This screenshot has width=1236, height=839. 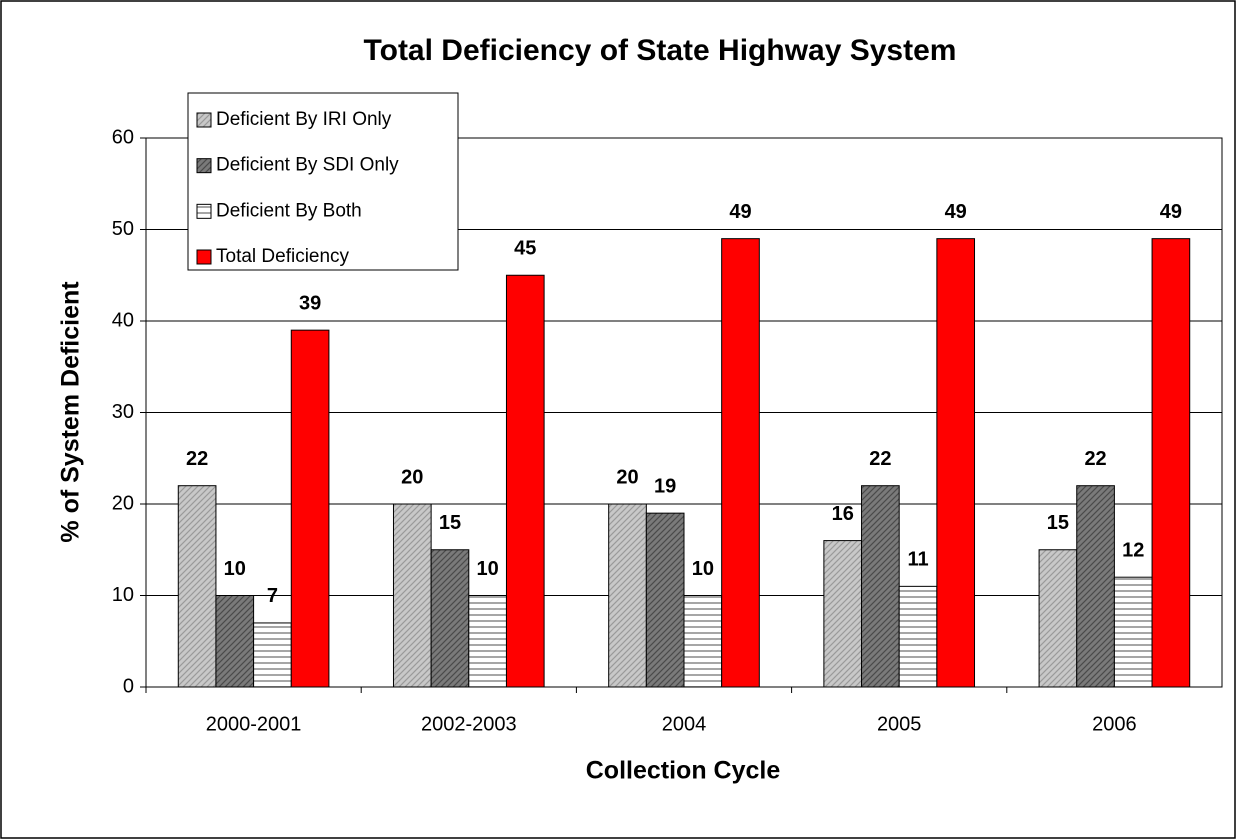 What do you see at coordinates (123, 503) in the screenshot?
I see `y-tick-label: 20` at bounding box center [123, 503].